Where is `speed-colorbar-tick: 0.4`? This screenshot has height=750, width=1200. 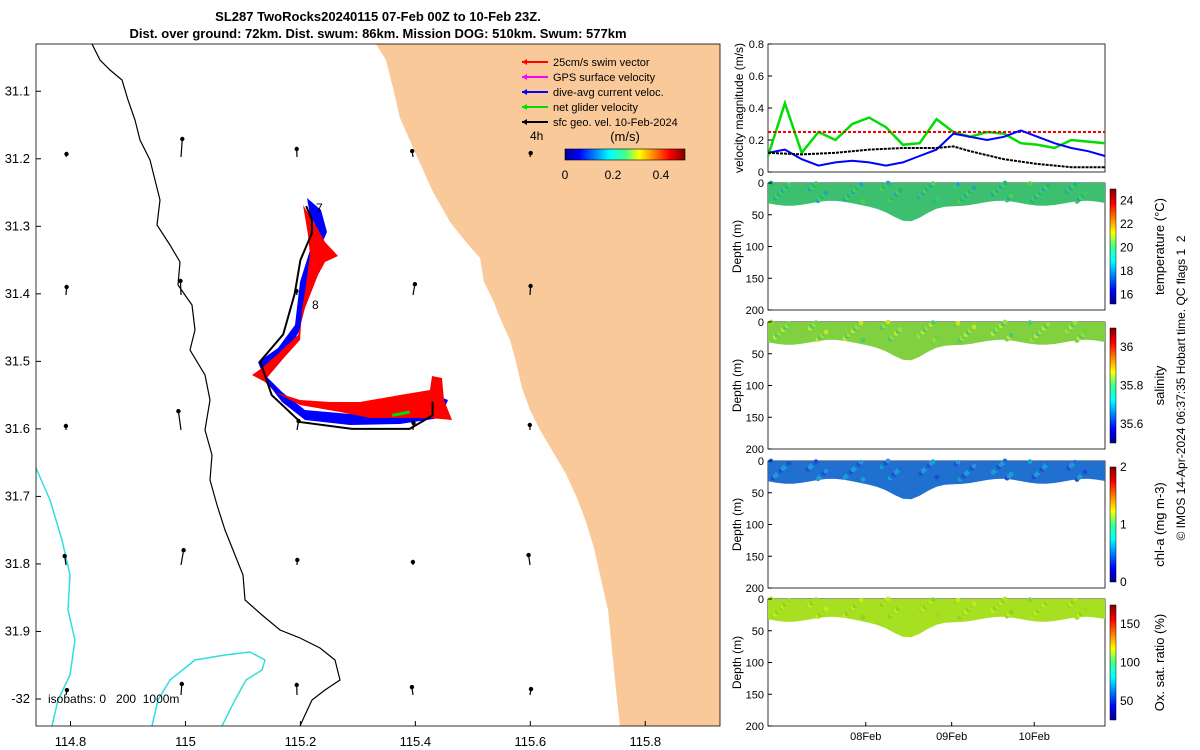 speed-colorbar-tick: 0.4 is located at coordinates (661, 175).